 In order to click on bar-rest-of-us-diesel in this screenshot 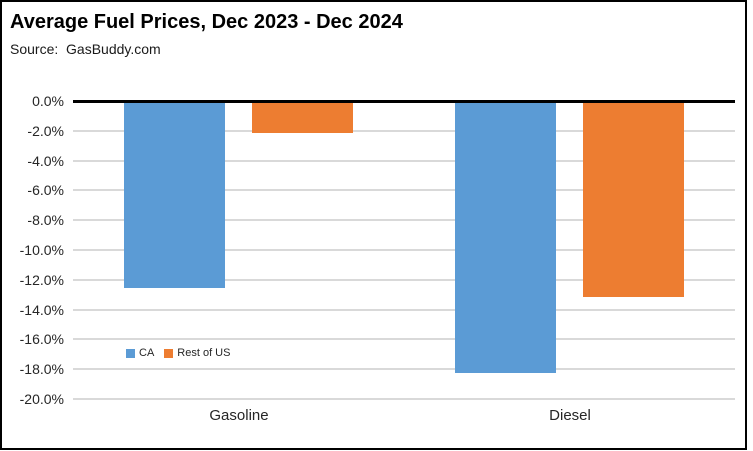, I will do `click(633, 199)`.